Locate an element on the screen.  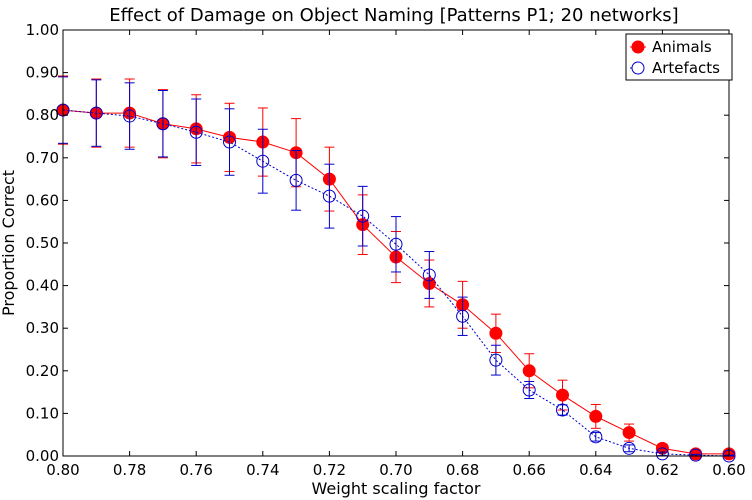
y-tick-label: 0.30 is located at coordinates (42, 328).